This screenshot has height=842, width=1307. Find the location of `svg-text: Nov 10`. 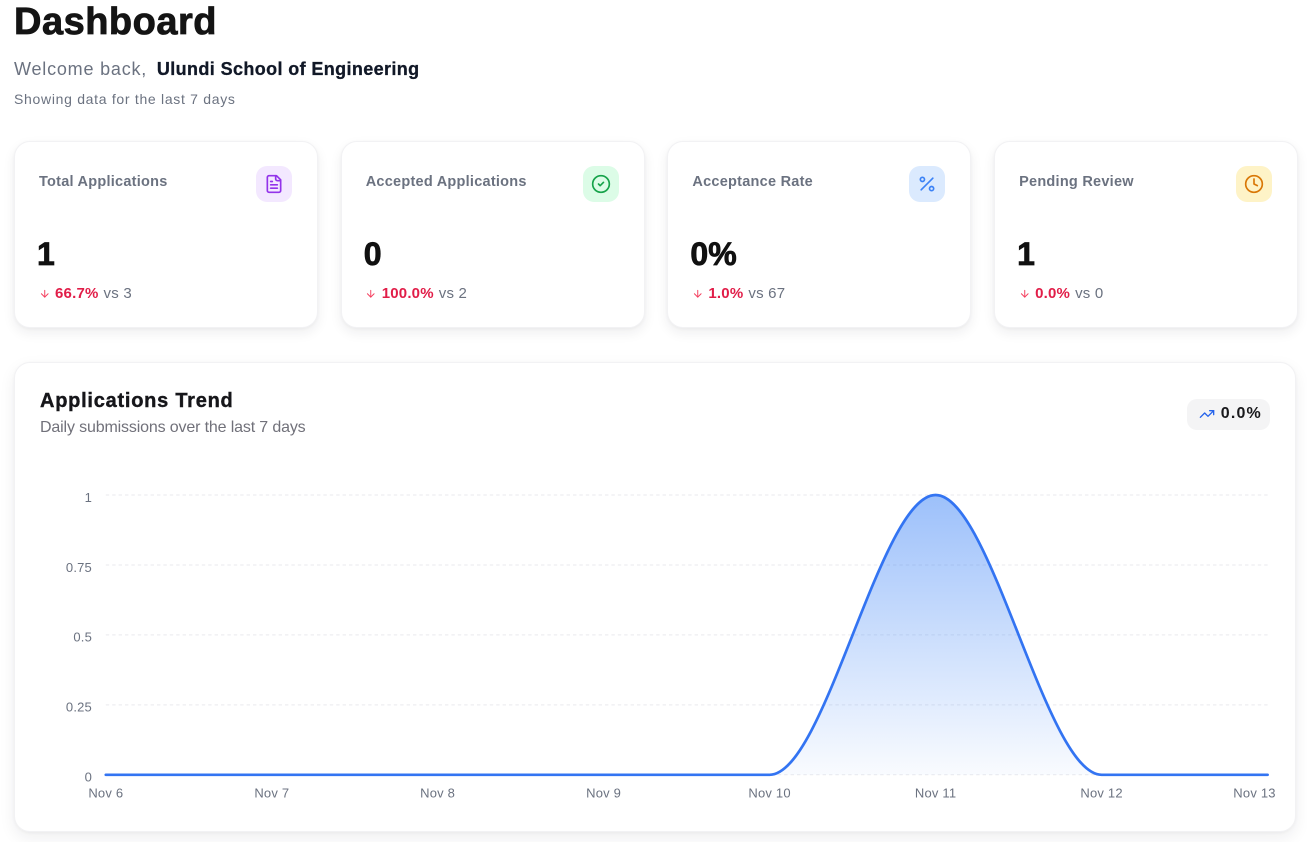

svg-text: Nov 10 is located at coordinates (769, 793).